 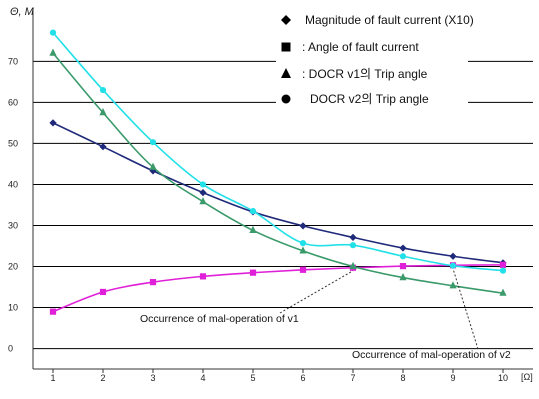 I want to click on x-tick-label-5: 5, so click(x=252, y=378).